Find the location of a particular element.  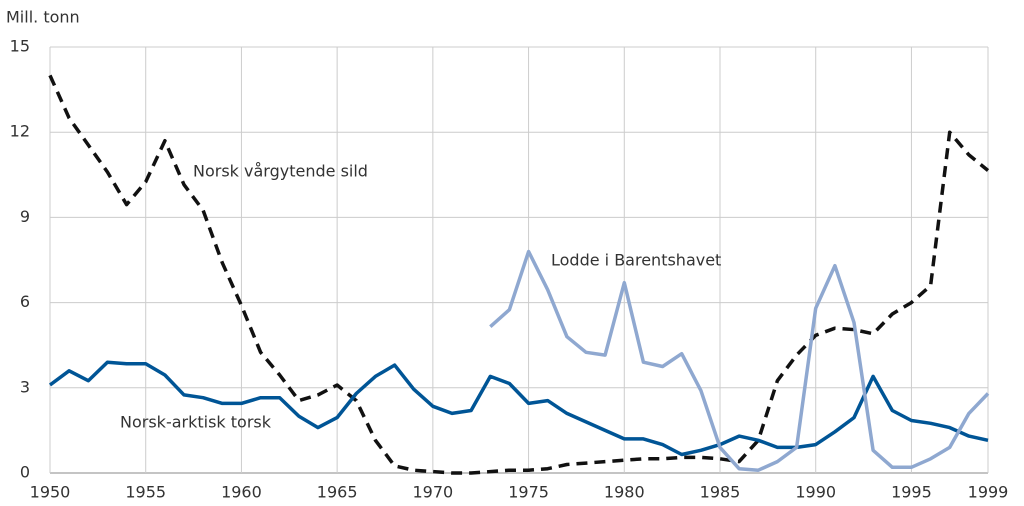

x-tick-label: 1980 is located at coordinates (624, 492).